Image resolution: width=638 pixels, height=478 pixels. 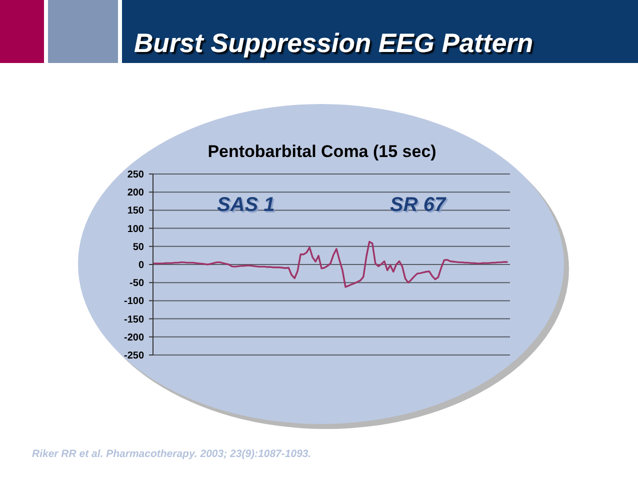 I want to click on y-tick-label: -200, so click(x=134, y=338).